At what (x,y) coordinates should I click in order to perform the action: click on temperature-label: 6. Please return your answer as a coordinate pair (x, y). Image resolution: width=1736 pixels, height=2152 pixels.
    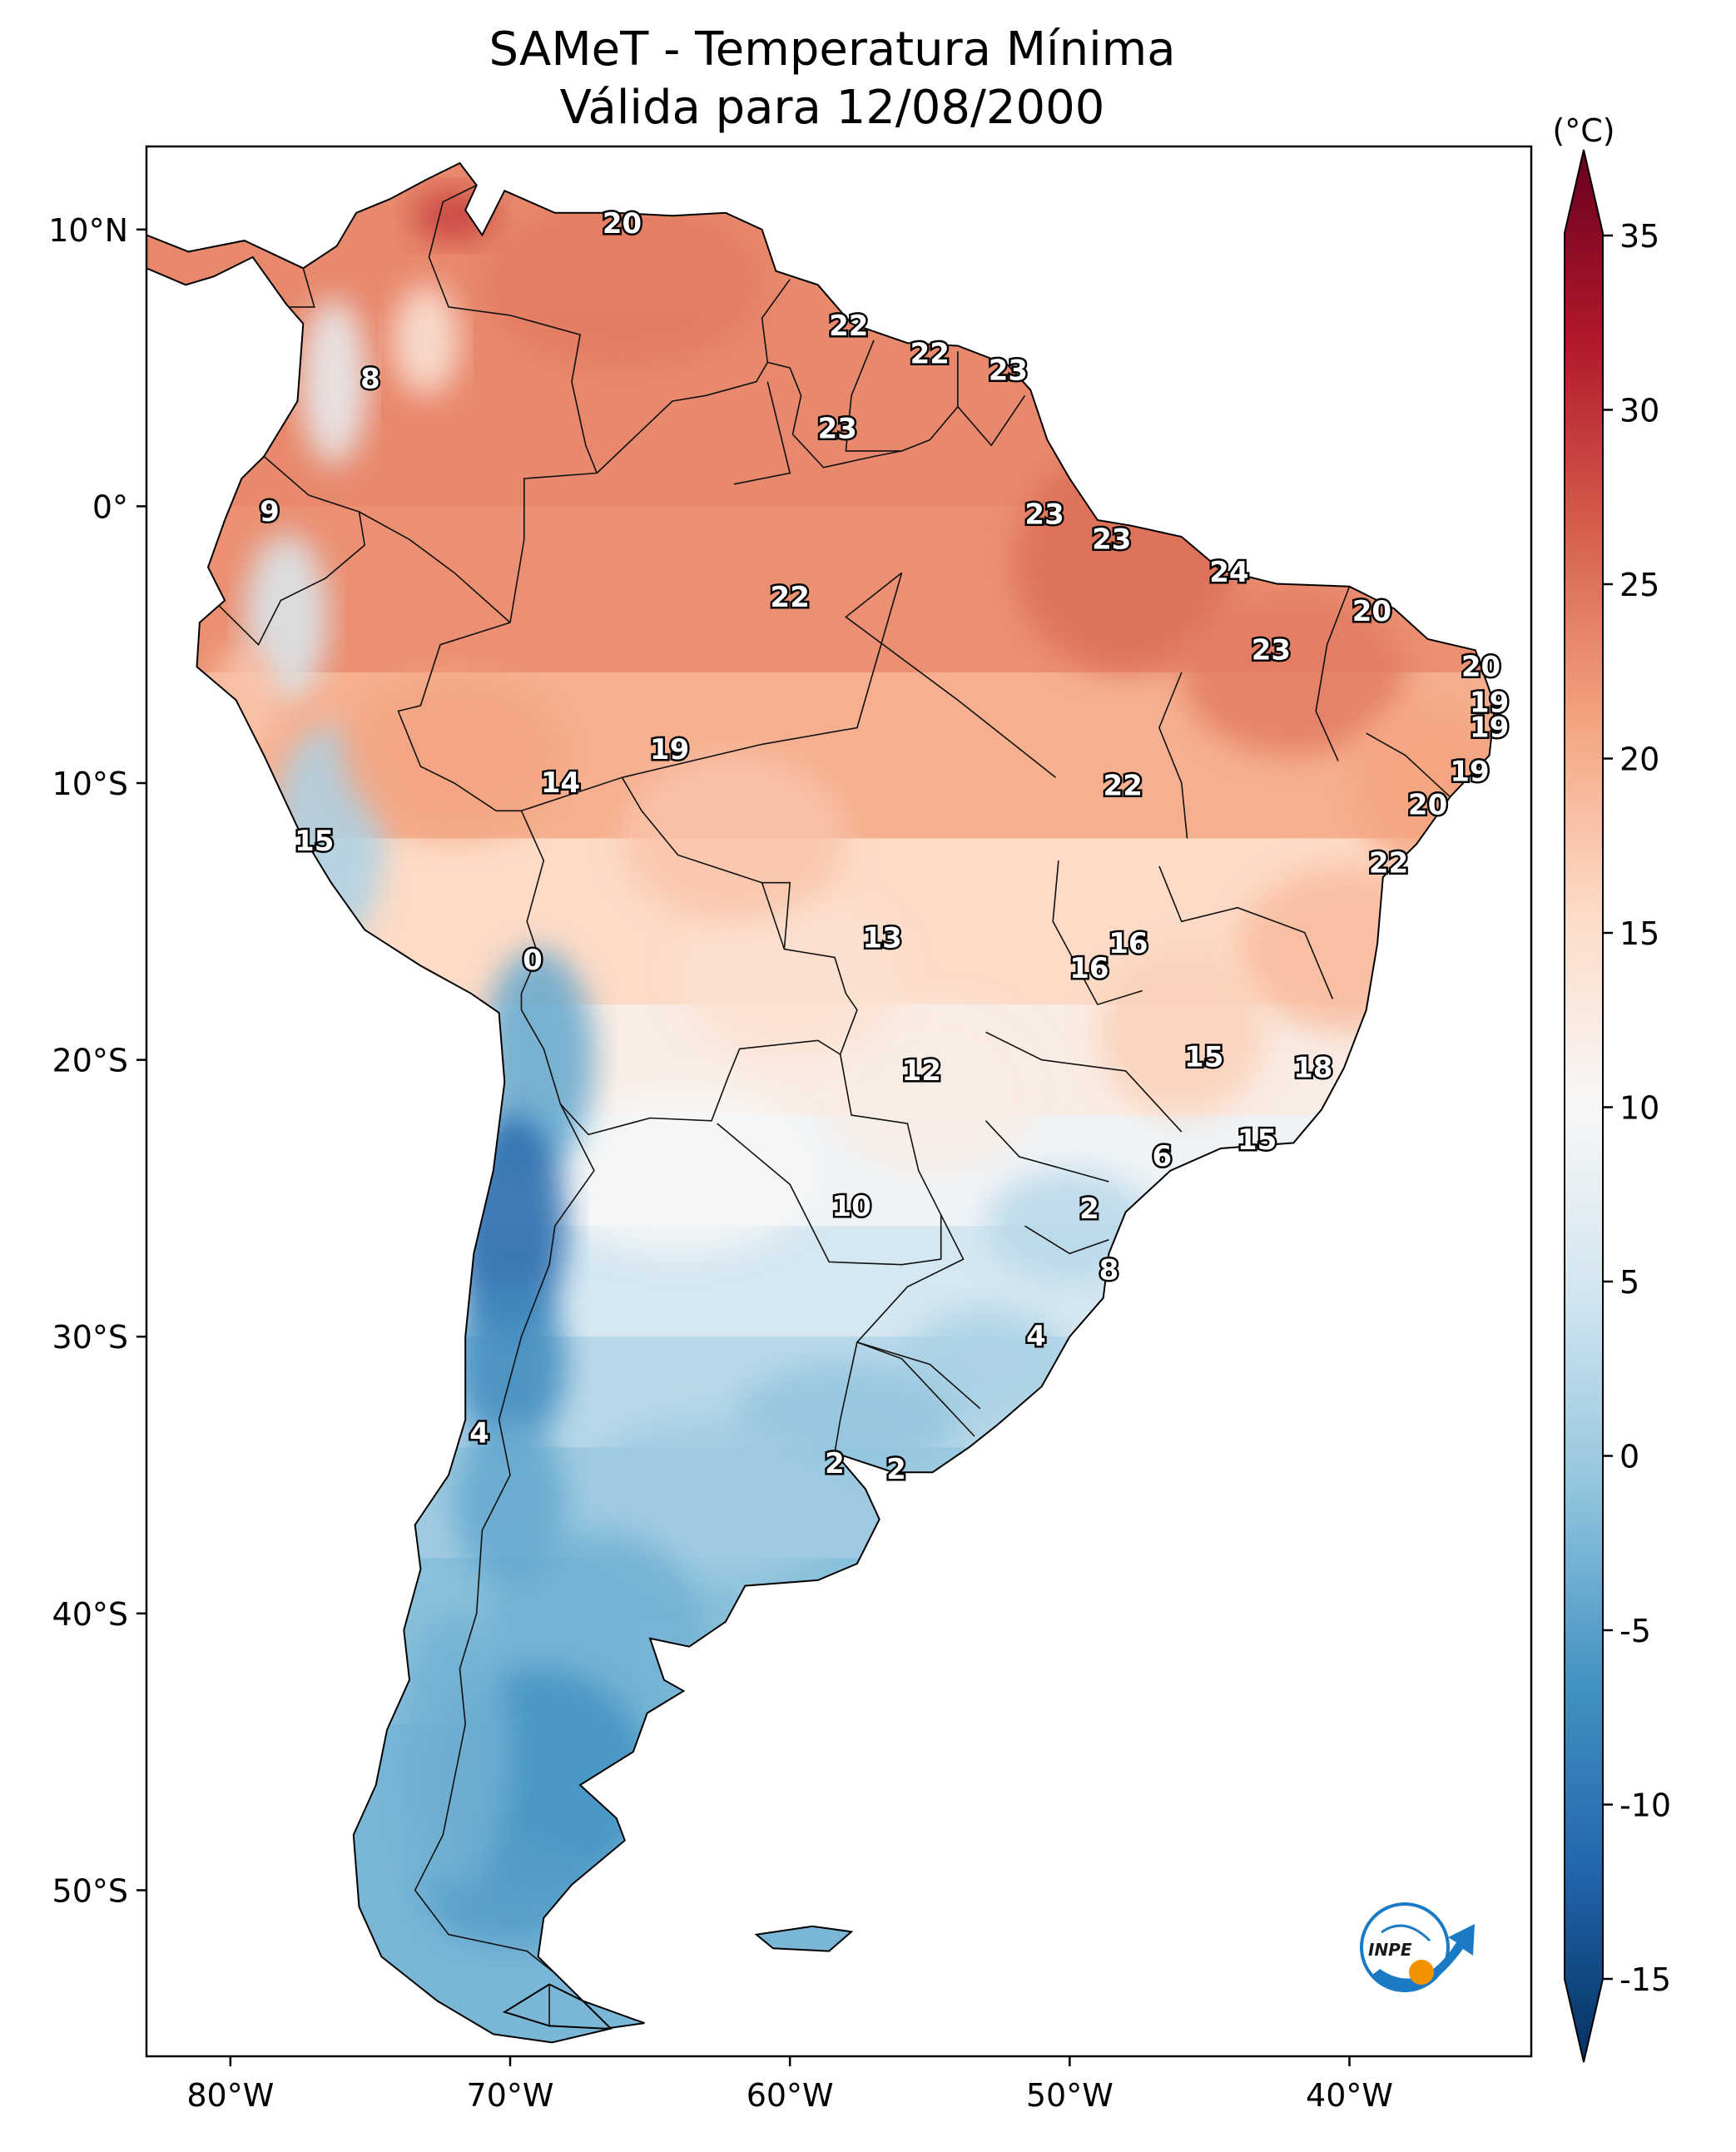
    Looking at the image, I should click on (1162, 1156).